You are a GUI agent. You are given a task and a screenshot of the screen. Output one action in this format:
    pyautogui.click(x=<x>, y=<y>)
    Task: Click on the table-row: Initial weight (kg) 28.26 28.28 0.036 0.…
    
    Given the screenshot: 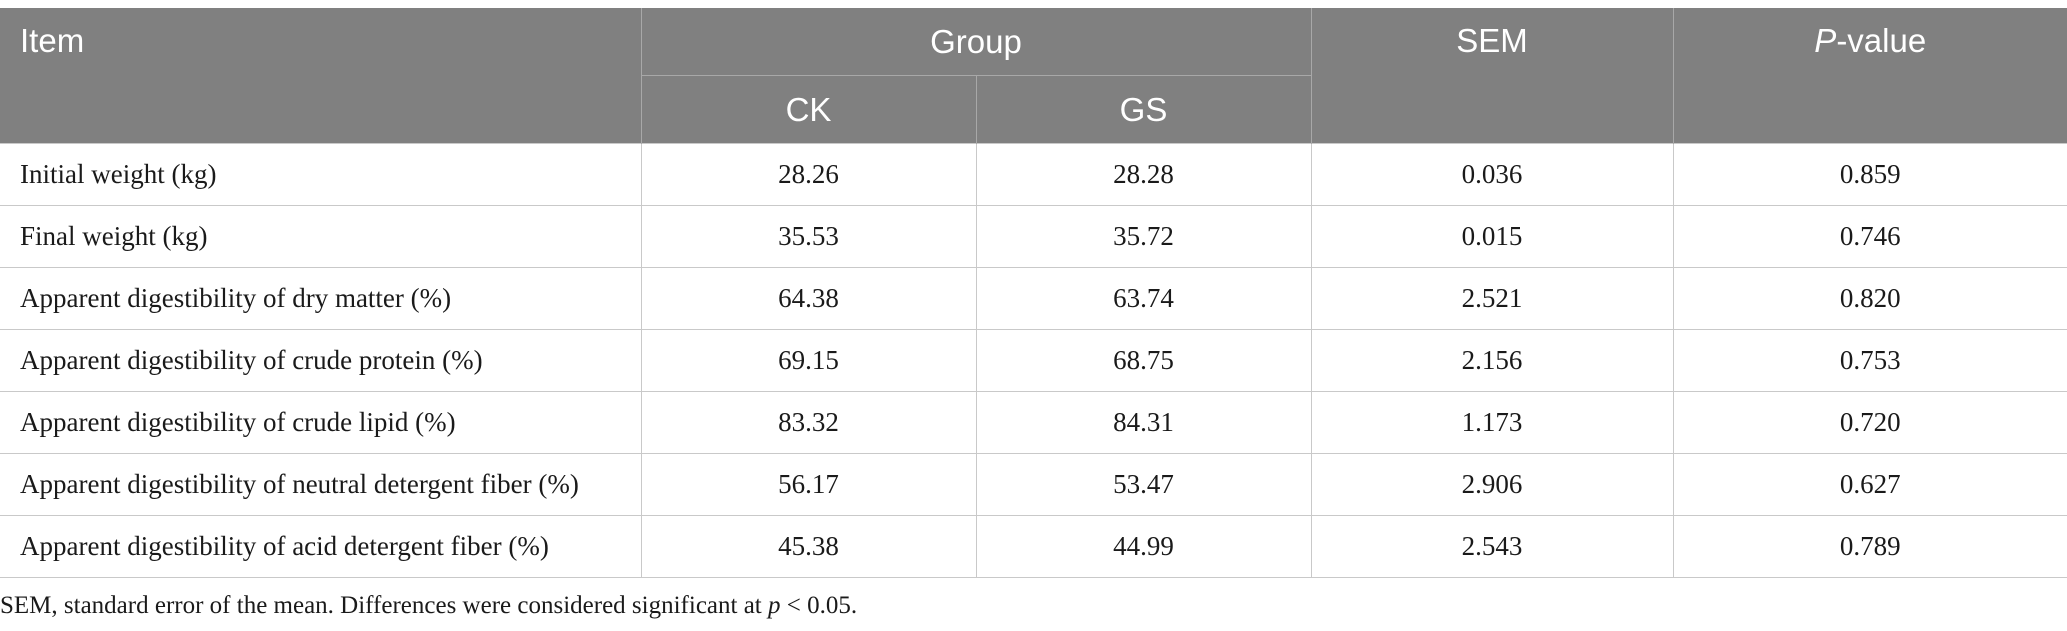 What is the action you would take?
    pyautogui.click(x=1033, y=174)
    